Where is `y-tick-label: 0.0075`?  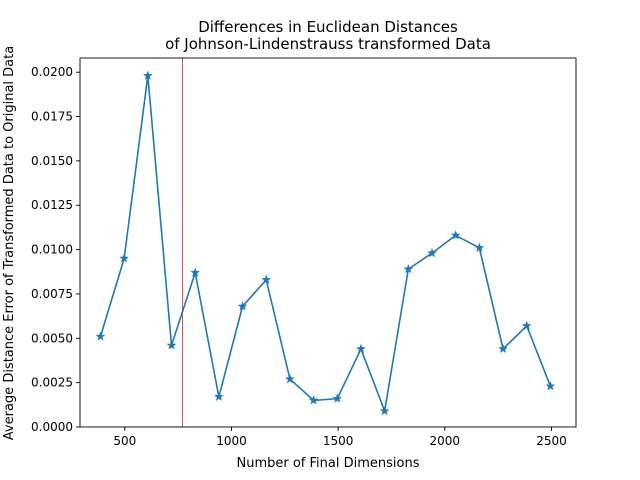
y-tick-label: 0.0075 is located at coordinates (52, 294).